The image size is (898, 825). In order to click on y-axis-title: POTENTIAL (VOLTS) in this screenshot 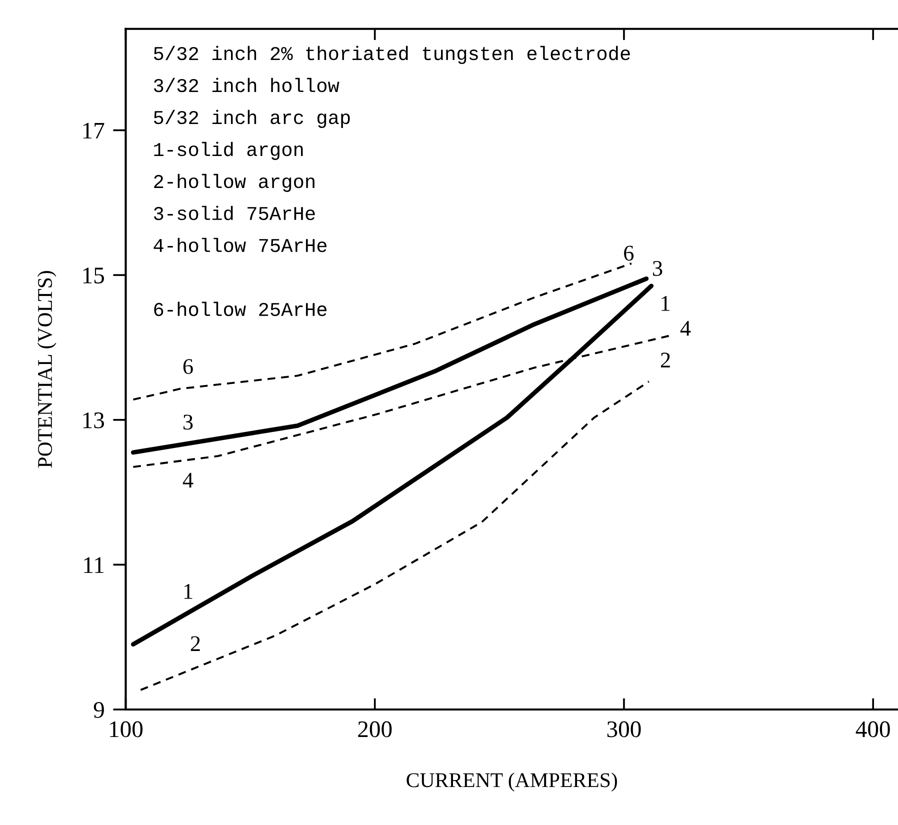, I will do `click(46, 369)`.